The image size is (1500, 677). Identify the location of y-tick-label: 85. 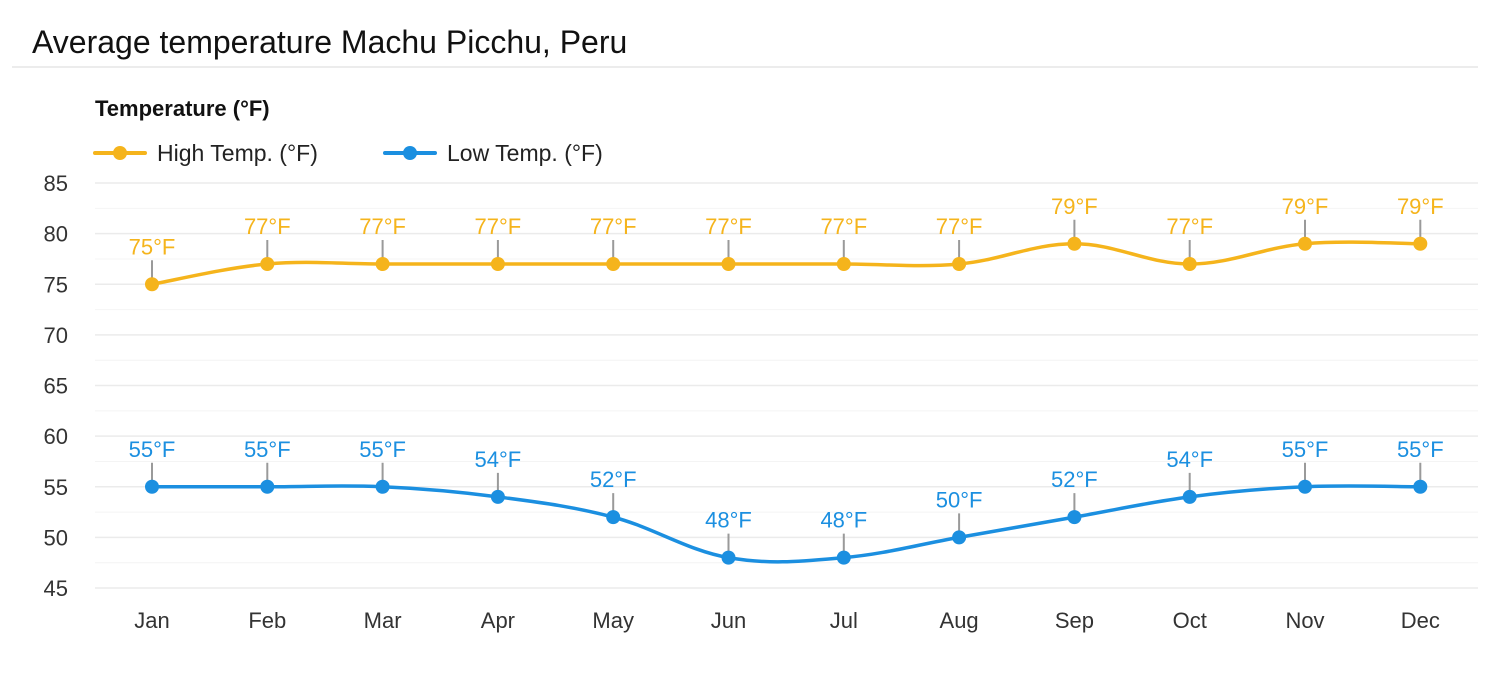
(56, 183).